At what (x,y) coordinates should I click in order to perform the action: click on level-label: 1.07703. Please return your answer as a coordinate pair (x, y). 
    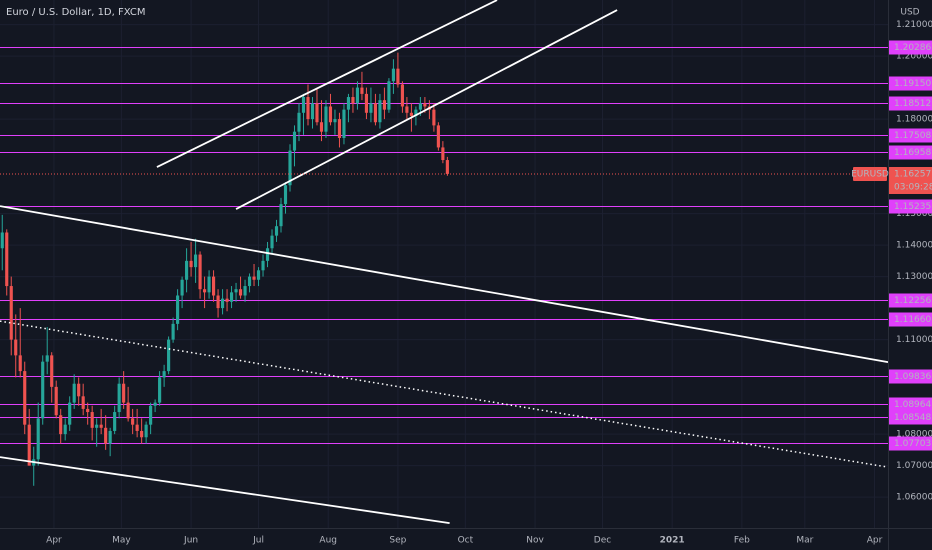
    Looking at the image, I should click on (912, 444).